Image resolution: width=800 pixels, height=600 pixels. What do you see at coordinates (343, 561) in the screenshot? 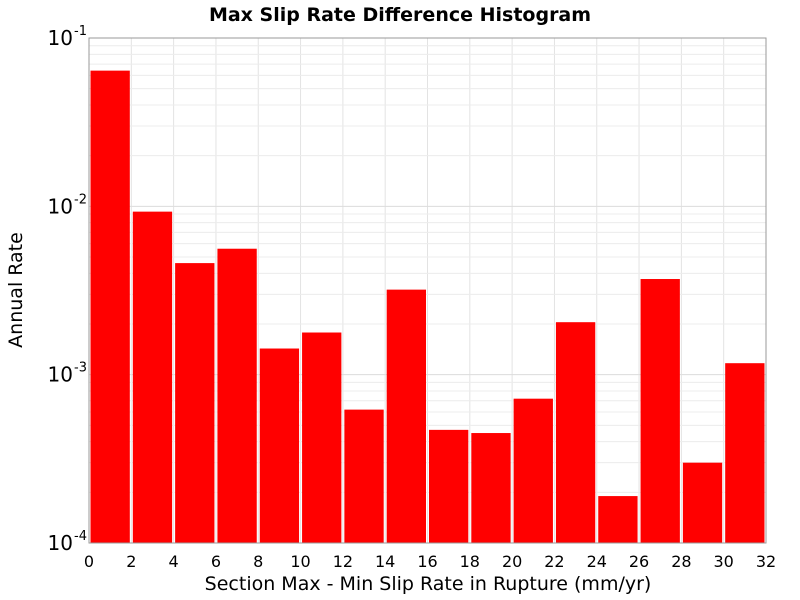
I see `x-tick-label: 12` at bounding box center [343, 561].